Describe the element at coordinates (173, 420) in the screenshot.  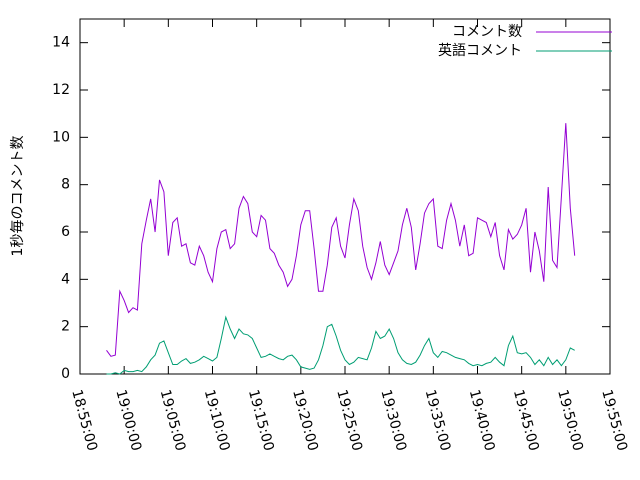
I see `x-tick-label: 19:05:00` at that location.